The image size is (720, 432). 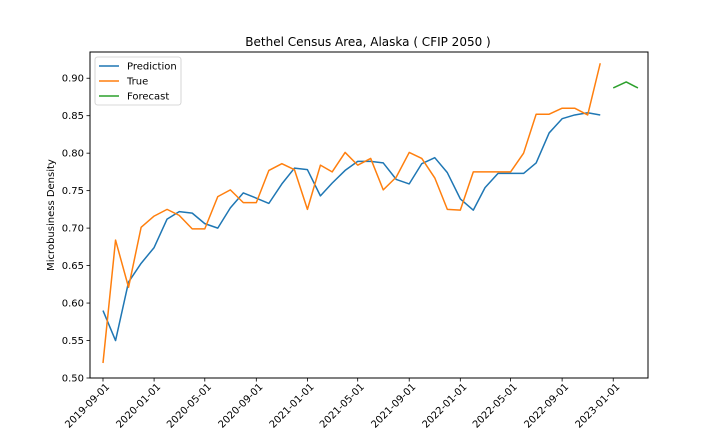 What do you see at coordinates (73, 154) in the screenshot?
I see `y-tick-label: 0.80` at bounding box center [73, 154].